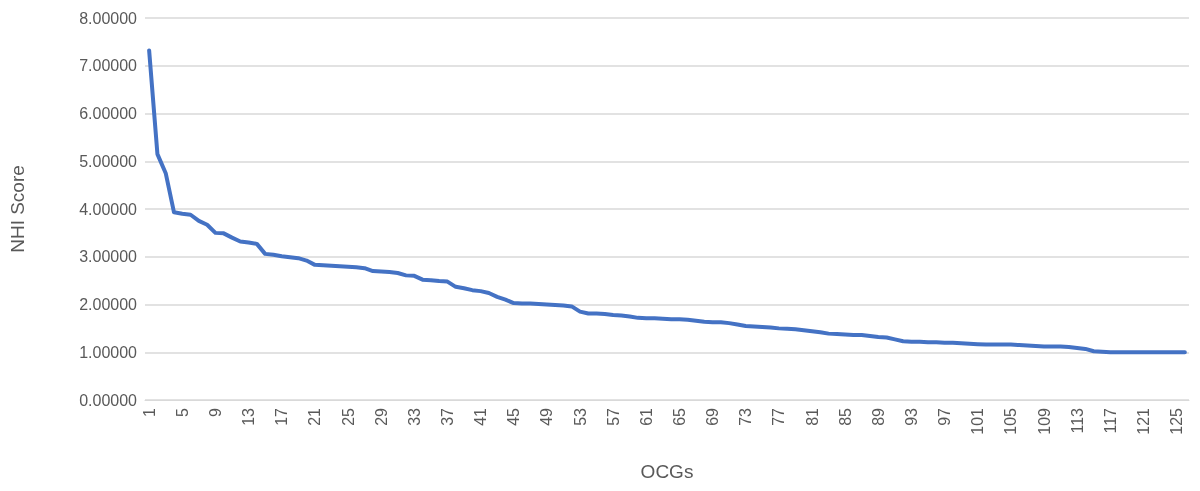 The image size is (1200, 491). I want to click on x-tick-label: 77, so click(779, 416).